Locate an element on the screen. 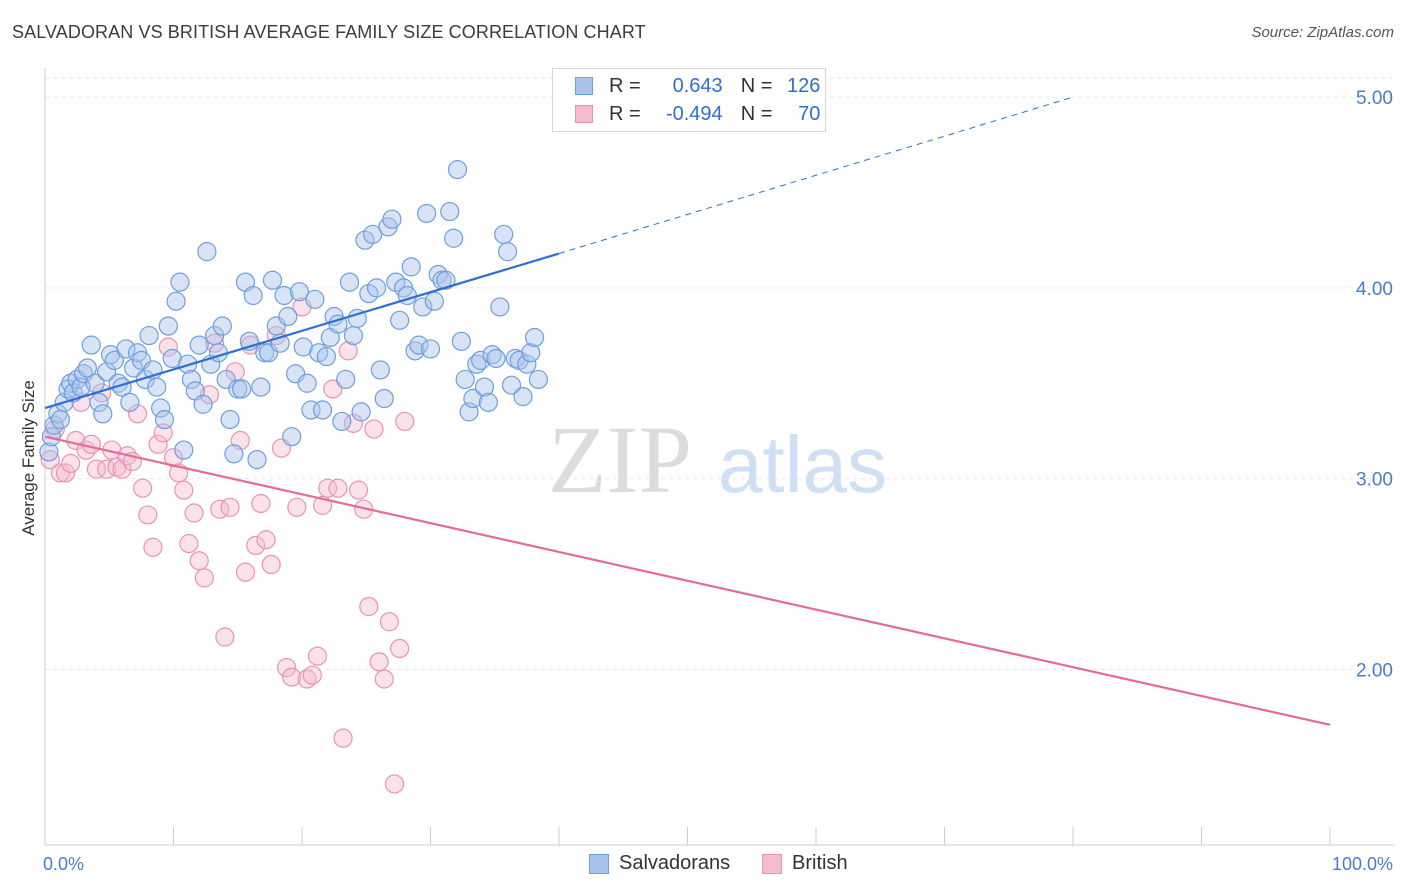 This screenshot has width=1406, height=892. y-tick-label: 4.00 is located at coordinates (1374, 289).